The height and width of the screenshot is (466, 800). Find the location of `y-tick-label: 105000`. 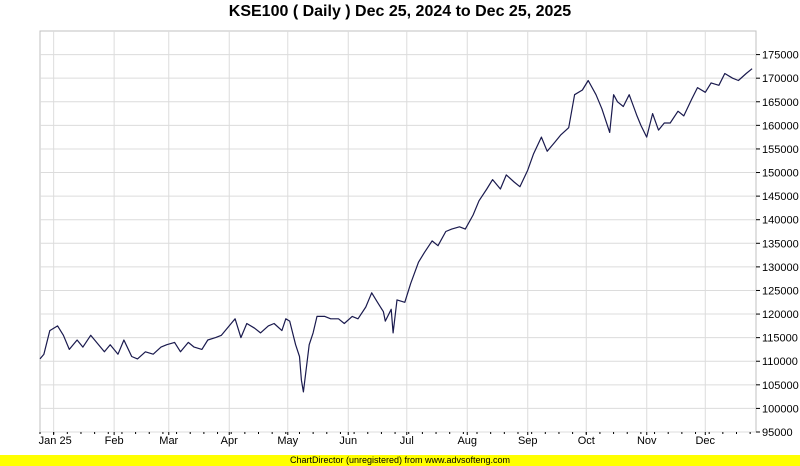

y-tick-label: 105000 is located at coordinates (780, 386).